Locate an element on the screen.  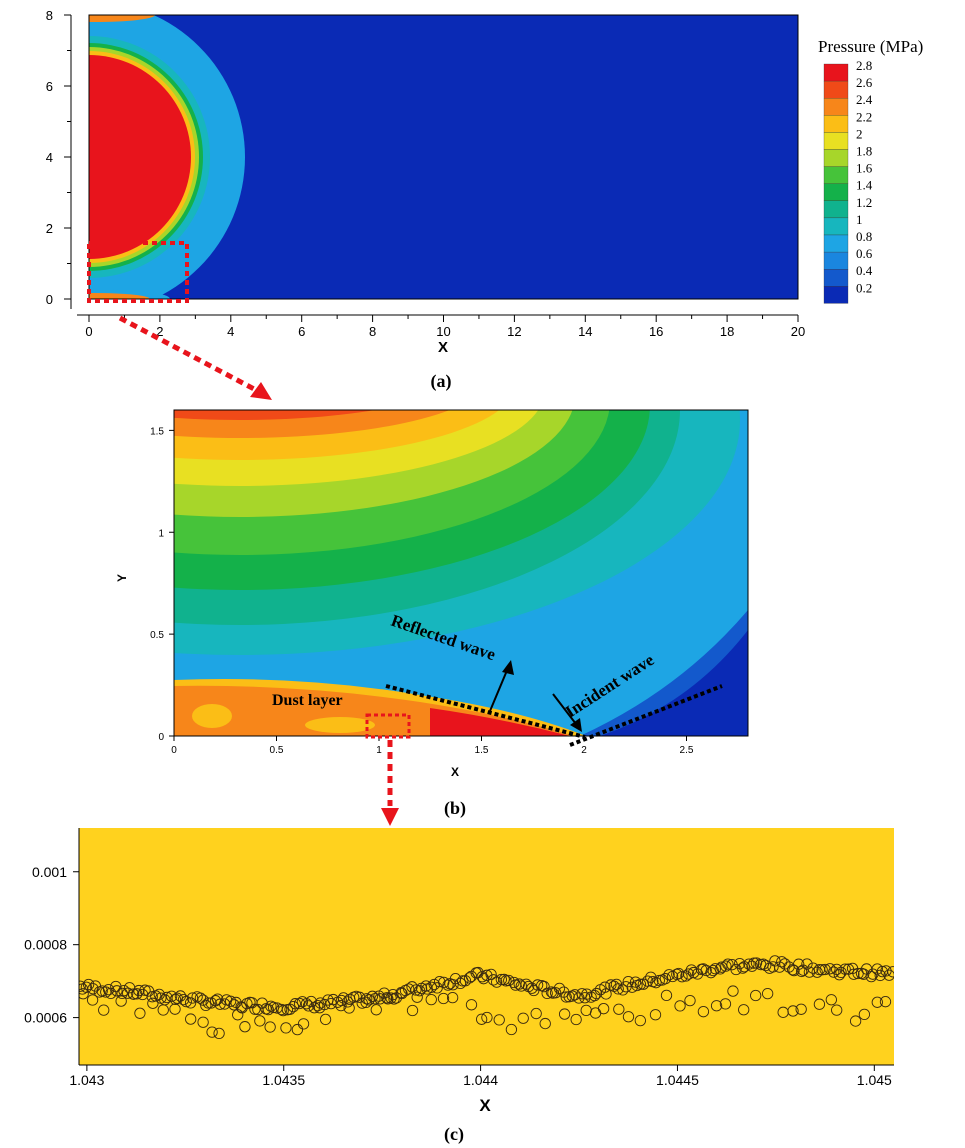
zoom-arrow-head is located at coordinates (261, 391).